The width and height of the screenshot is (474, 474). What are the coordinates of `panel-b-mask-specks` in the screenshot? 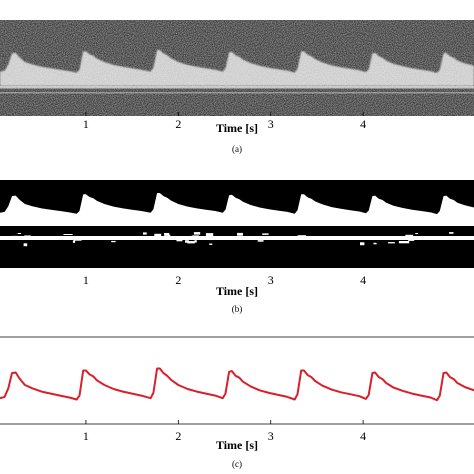 It's located at (239, 239).